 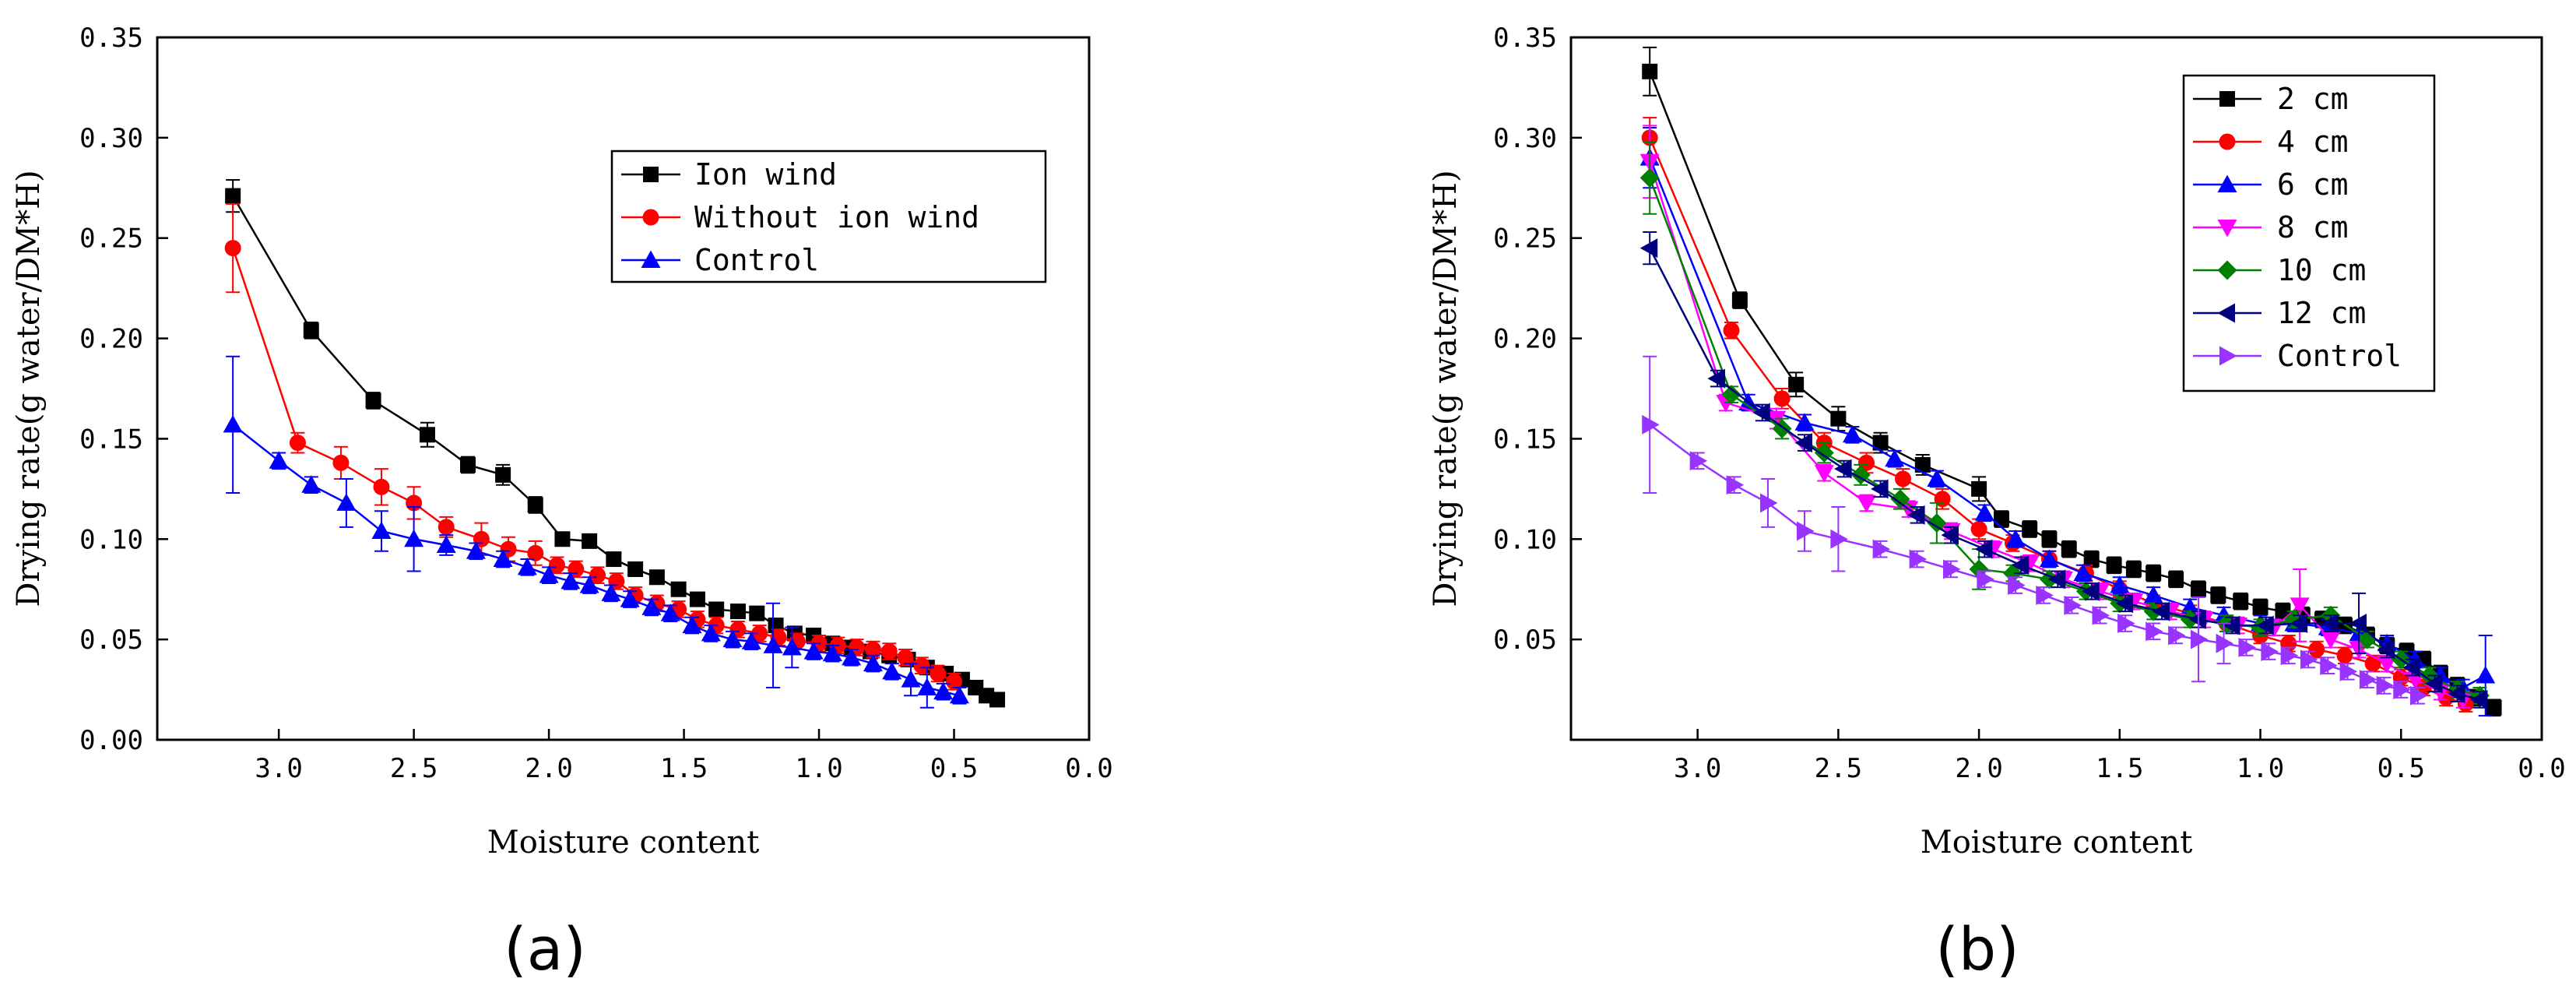 What do you see at coordinates (2541, 768) in the screenshot?
I see `x-tick-label: 0.0` at bounding box center [2541, 768].